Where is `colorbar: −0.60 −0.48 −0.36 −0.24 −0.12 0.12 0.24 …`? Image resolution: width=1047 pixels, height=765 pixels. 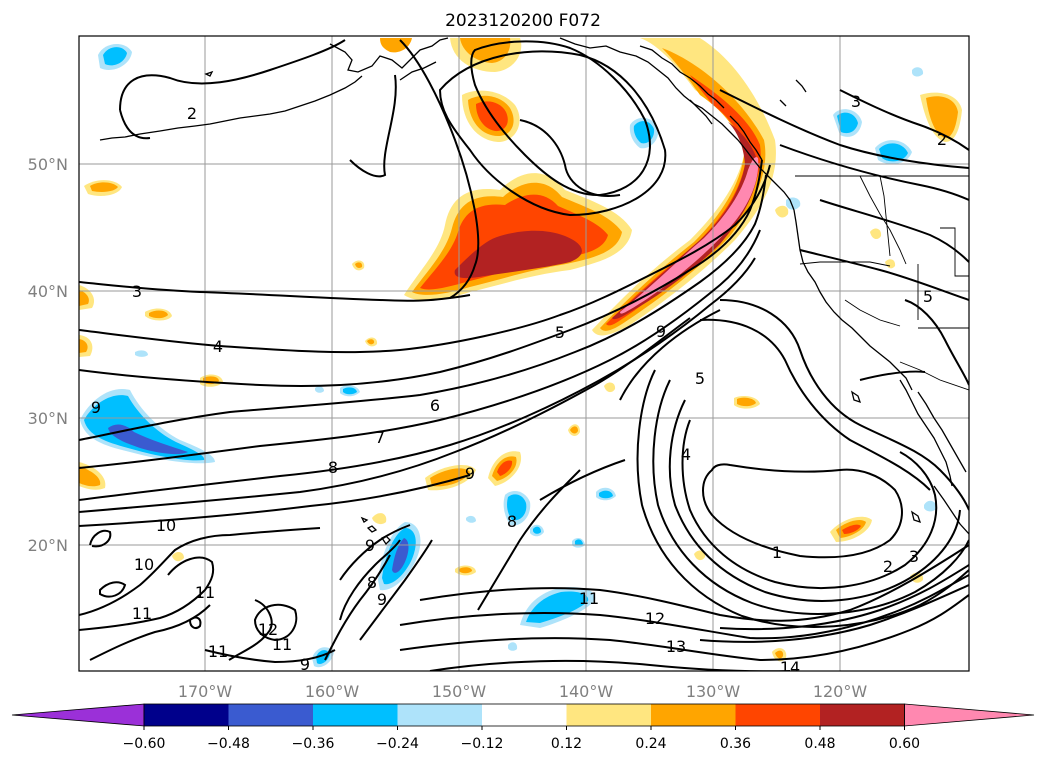
colorbar: −0.60 −0.48 −0.36 −0.24 −0.12 0.12 0.24 … is located at coordinates (523, 727).